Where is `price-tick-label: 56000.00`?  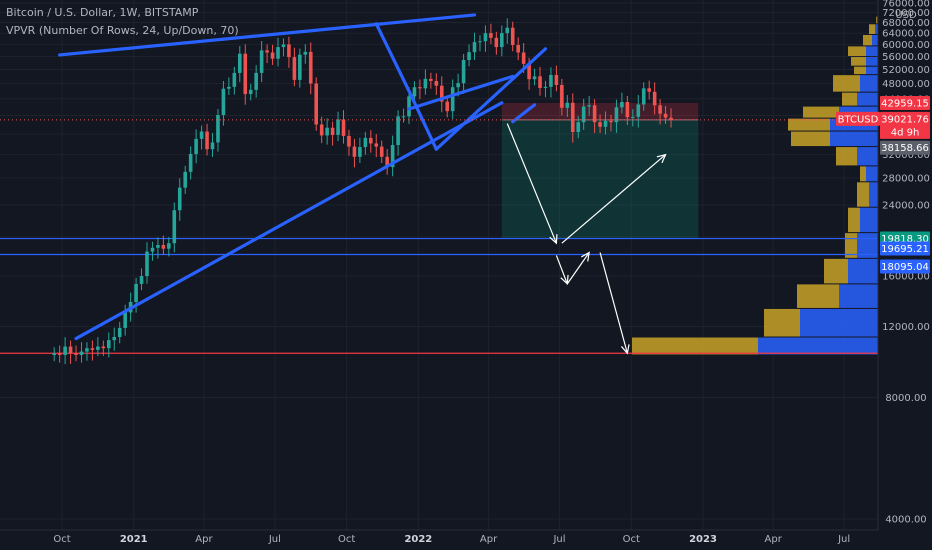
price-tick-label: 56000.00 is located at coordinates (906, 57).